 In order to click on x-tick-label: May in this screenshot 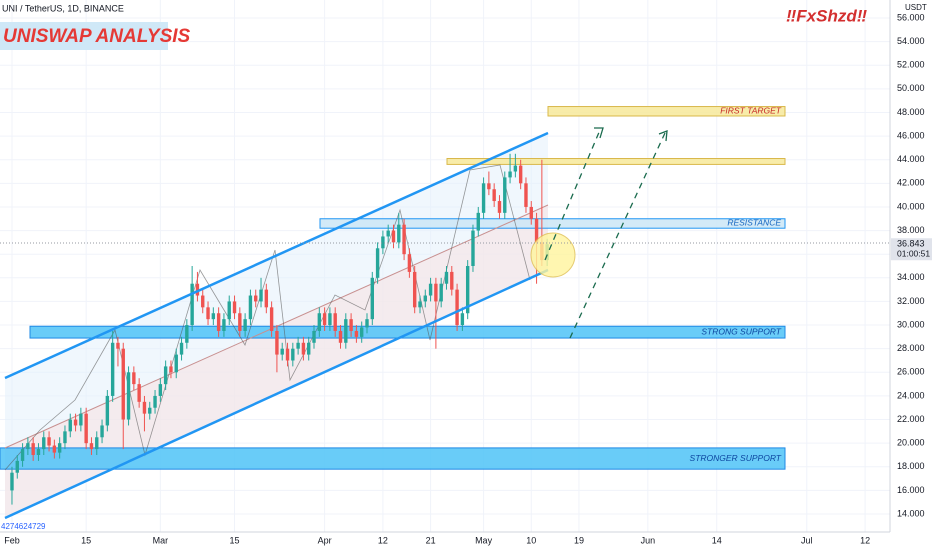, I will do `click(484, 540)`.